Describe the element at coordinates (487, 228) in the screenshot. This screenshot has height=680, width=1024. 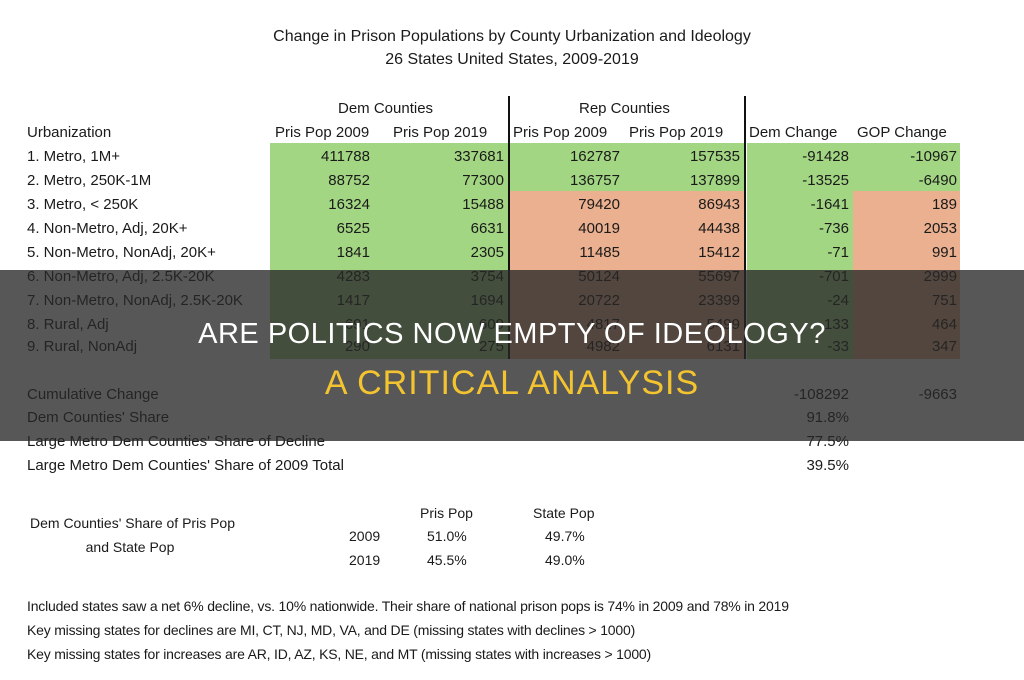
I see `dem-2019: 6631` at that location.